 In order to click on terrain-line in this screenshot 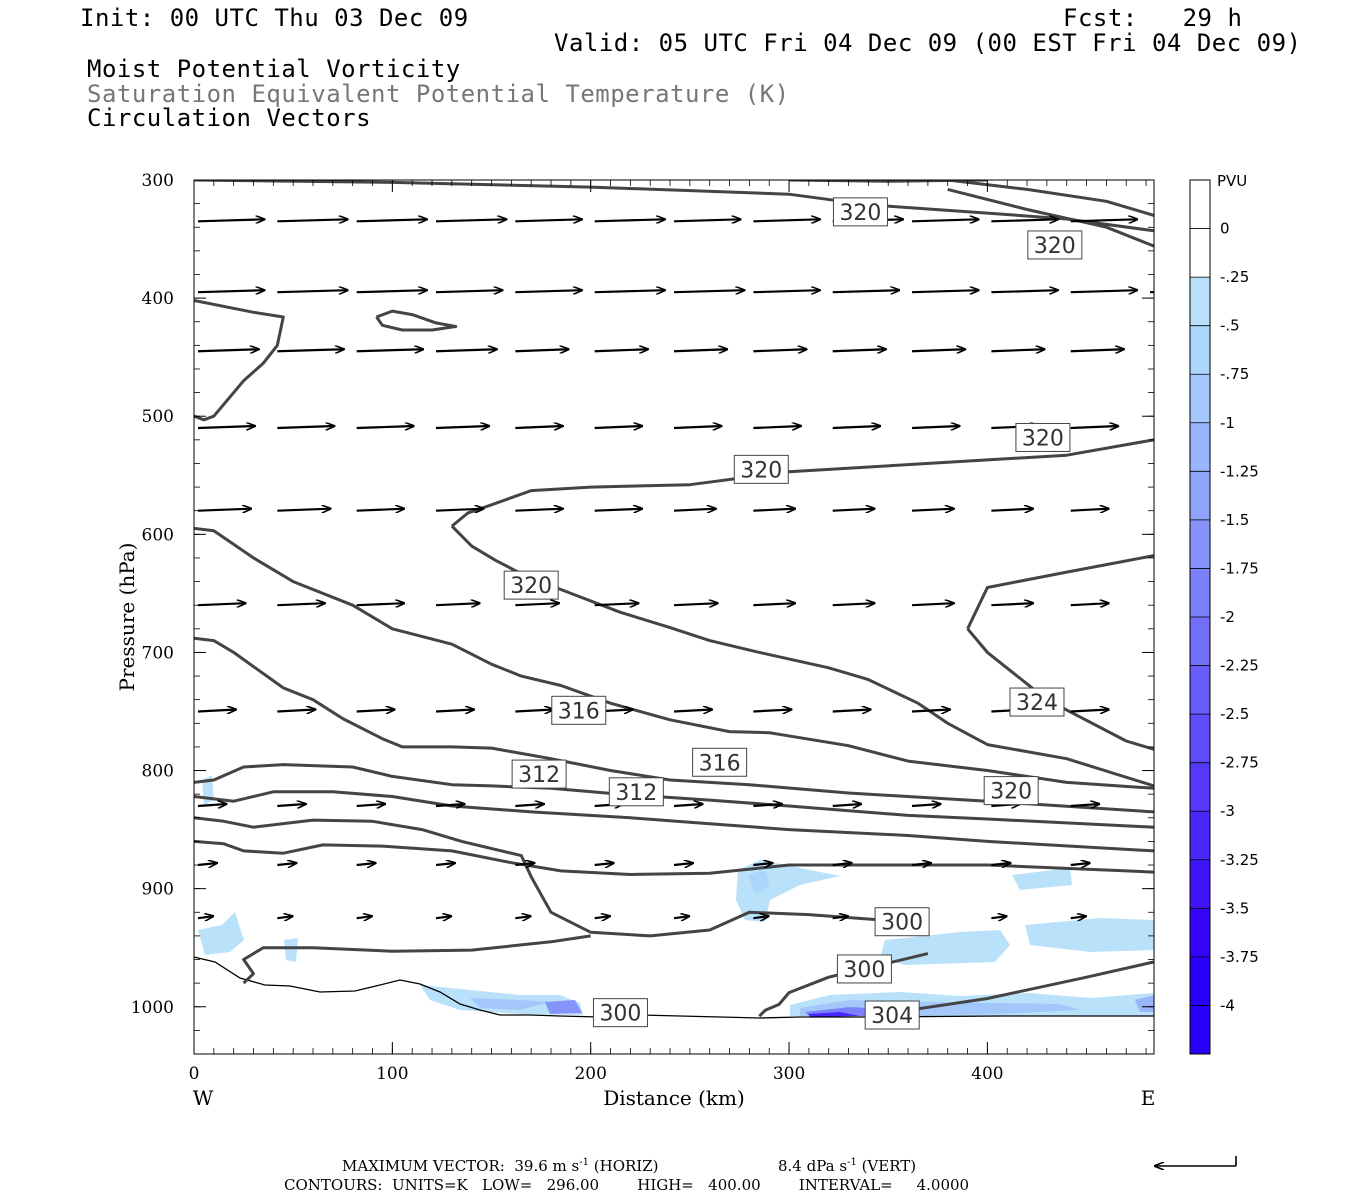, I will do `click(673, 987)`.